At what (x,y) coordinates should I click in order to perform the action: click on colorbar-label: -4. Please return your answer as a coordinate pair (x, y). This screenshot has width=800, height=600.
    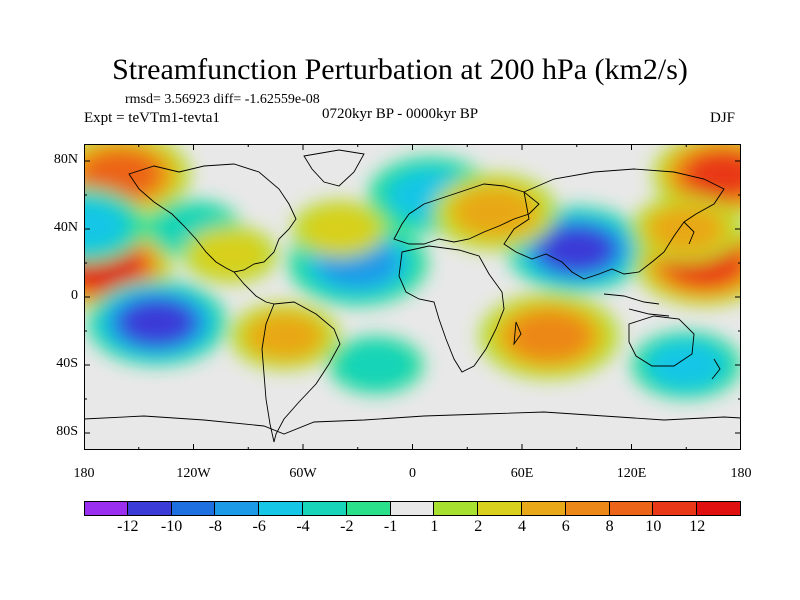
    Looking at the image, I should click on (303, 526).